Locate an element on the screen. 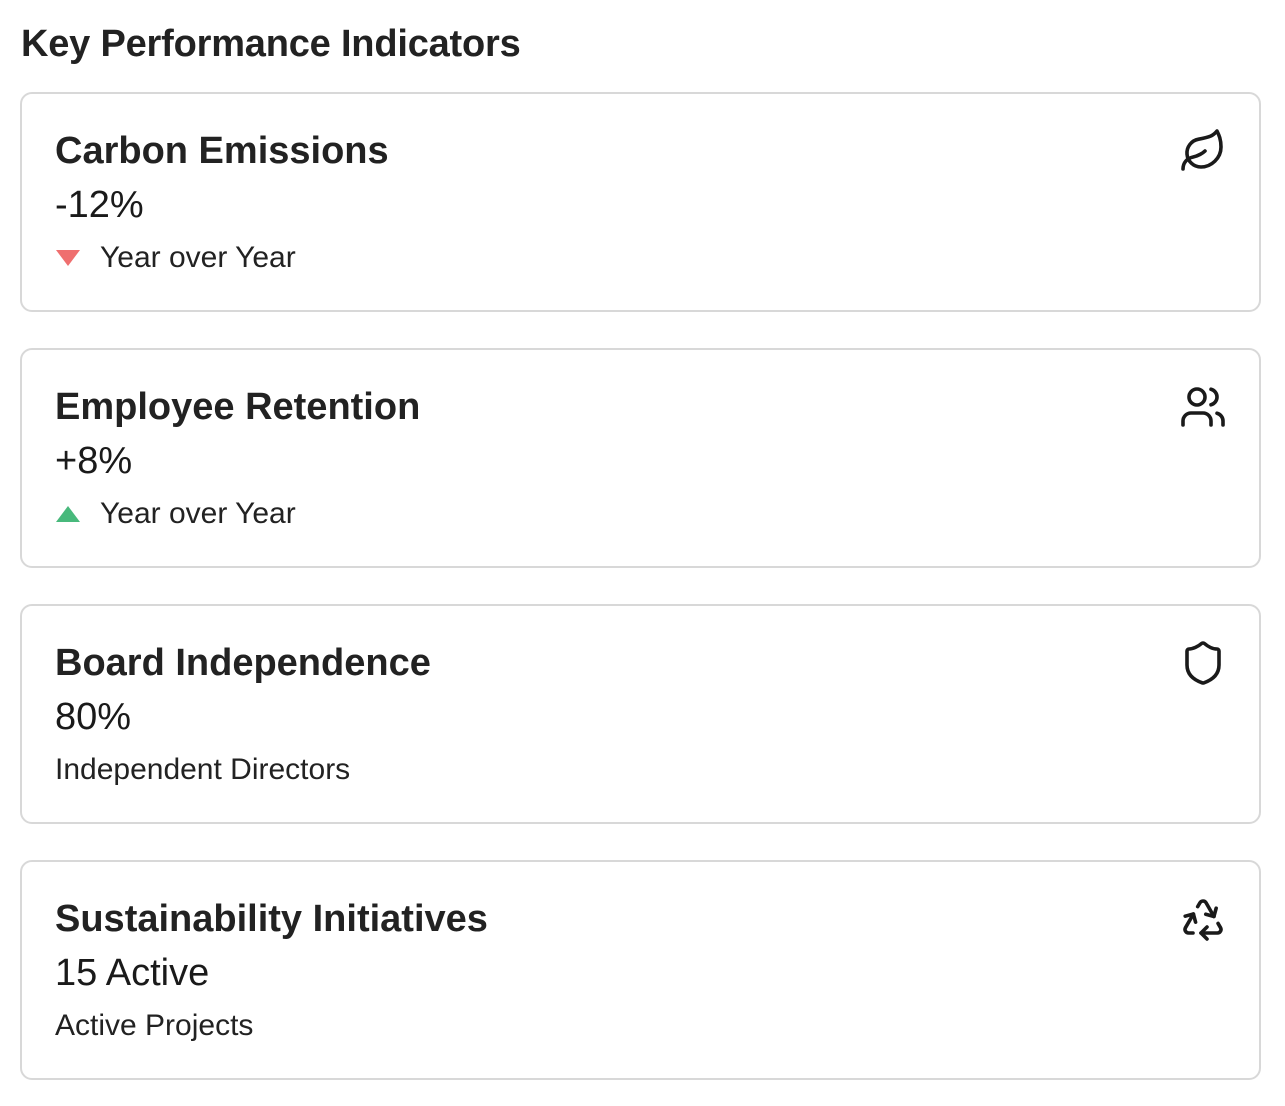 This screenshot has width=1285, height=1106. page-title: Key Performance Indicators is located at coordinates (271, 44).